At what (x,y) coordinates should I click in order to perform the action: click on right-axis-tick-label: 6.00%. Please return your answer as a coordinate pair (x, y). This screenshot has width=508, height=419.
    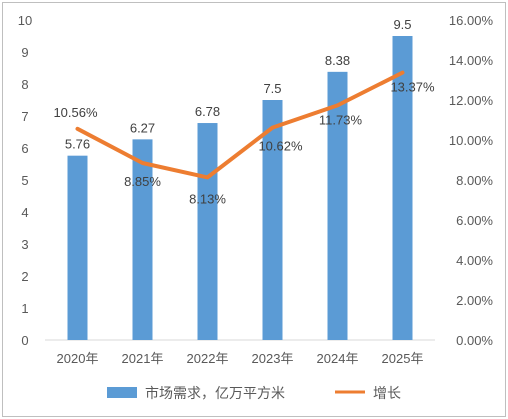
    Looking at the image, I should click on (474, 220).